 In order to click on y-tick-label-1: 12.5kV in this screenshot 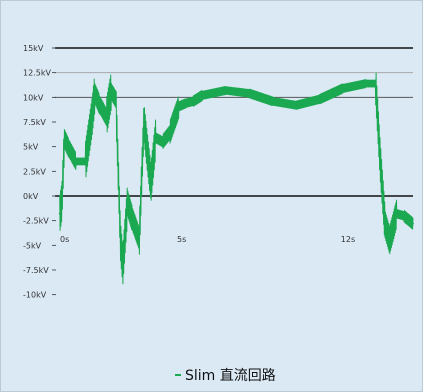, I will do `click(37, 73)`.